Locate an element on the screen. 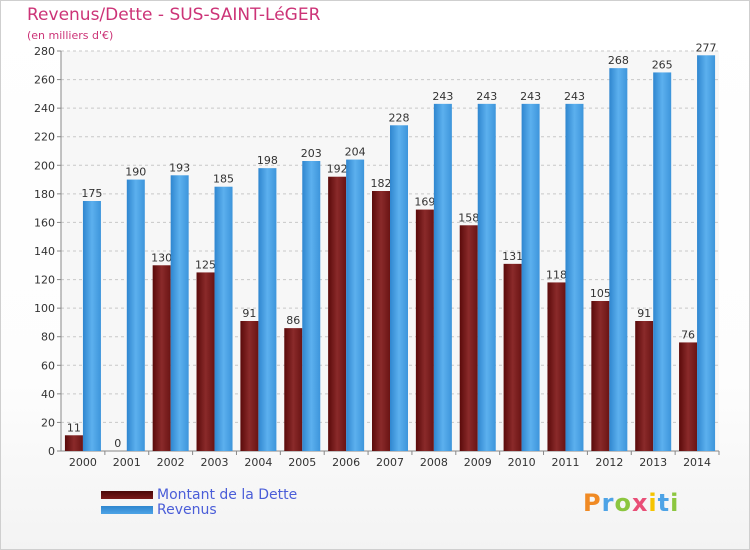 This screenshot has width=750, height=550. data-label-dette: 192 is located at coordinates (337, 169).